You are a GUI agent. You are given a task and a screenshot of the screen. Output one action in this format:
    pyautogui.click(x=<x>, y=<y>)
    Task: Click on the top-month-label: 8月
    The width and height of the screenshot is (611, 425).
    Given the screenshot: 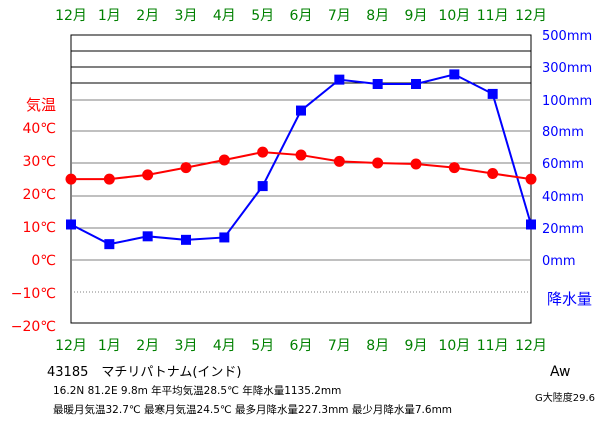 What is the action you would take?
    pyautogui.click(x=377, y=16)
    